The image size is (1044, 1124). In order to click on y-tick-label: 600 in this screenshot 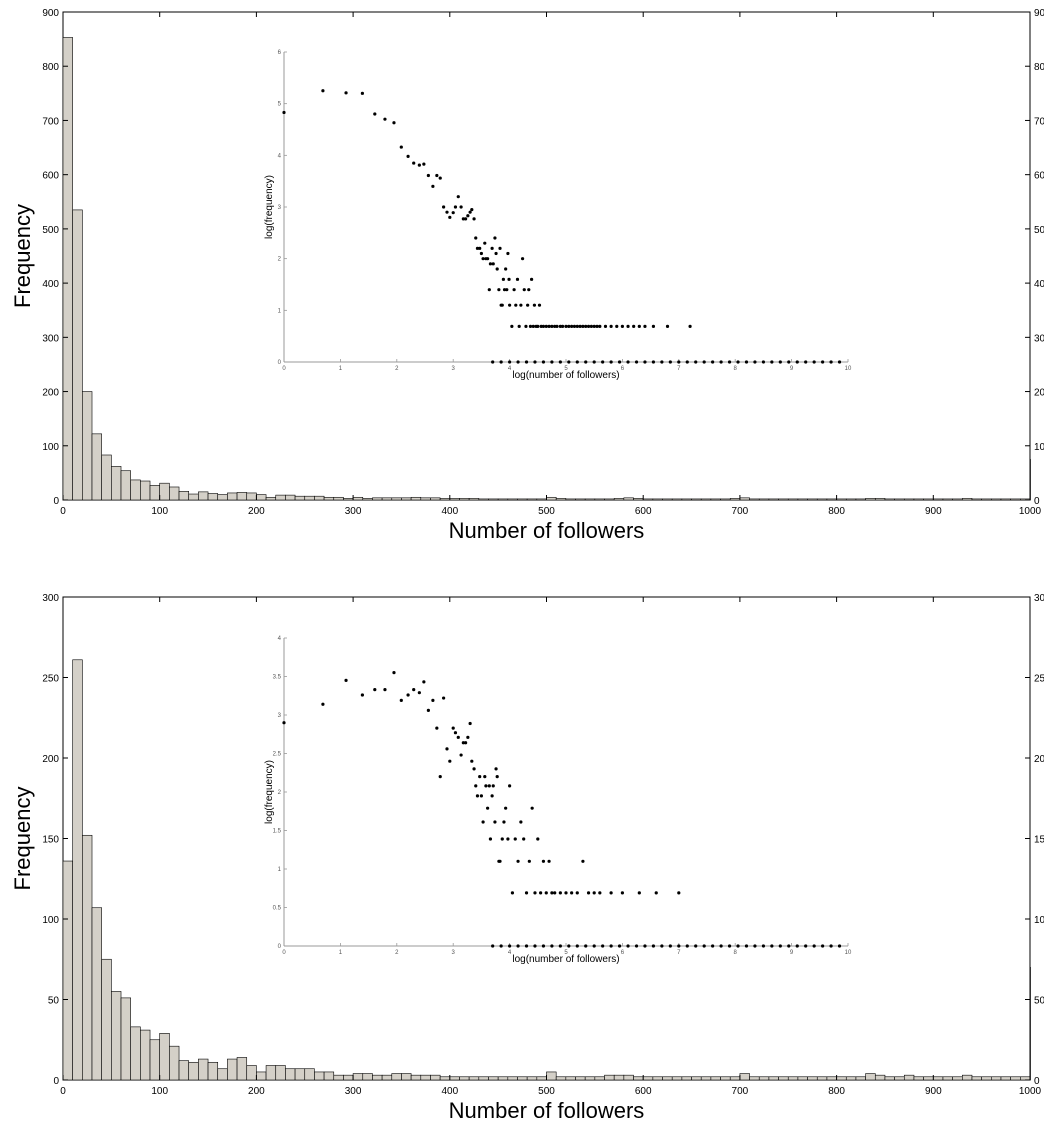, I will do `click(50, 176)`.